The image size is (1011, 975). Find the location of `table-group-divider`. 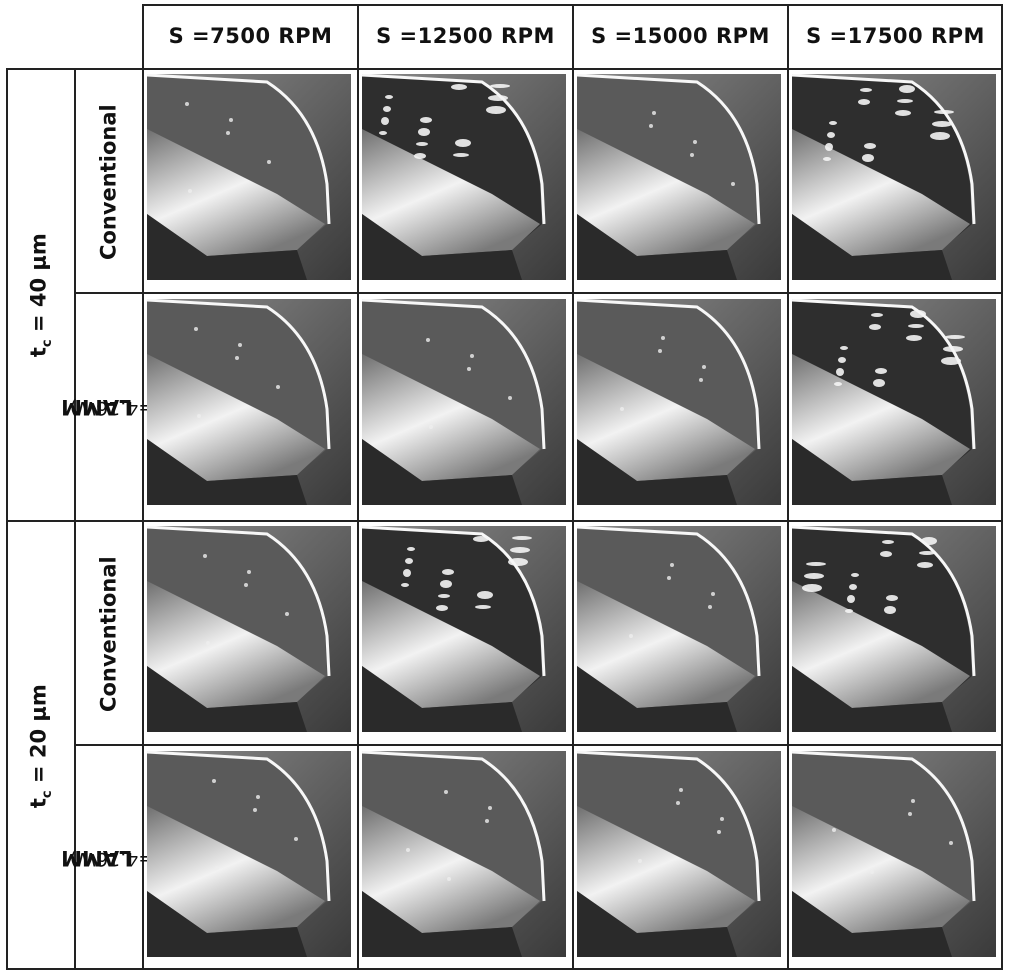

table-group-divider is located at coordinates (504, 521).